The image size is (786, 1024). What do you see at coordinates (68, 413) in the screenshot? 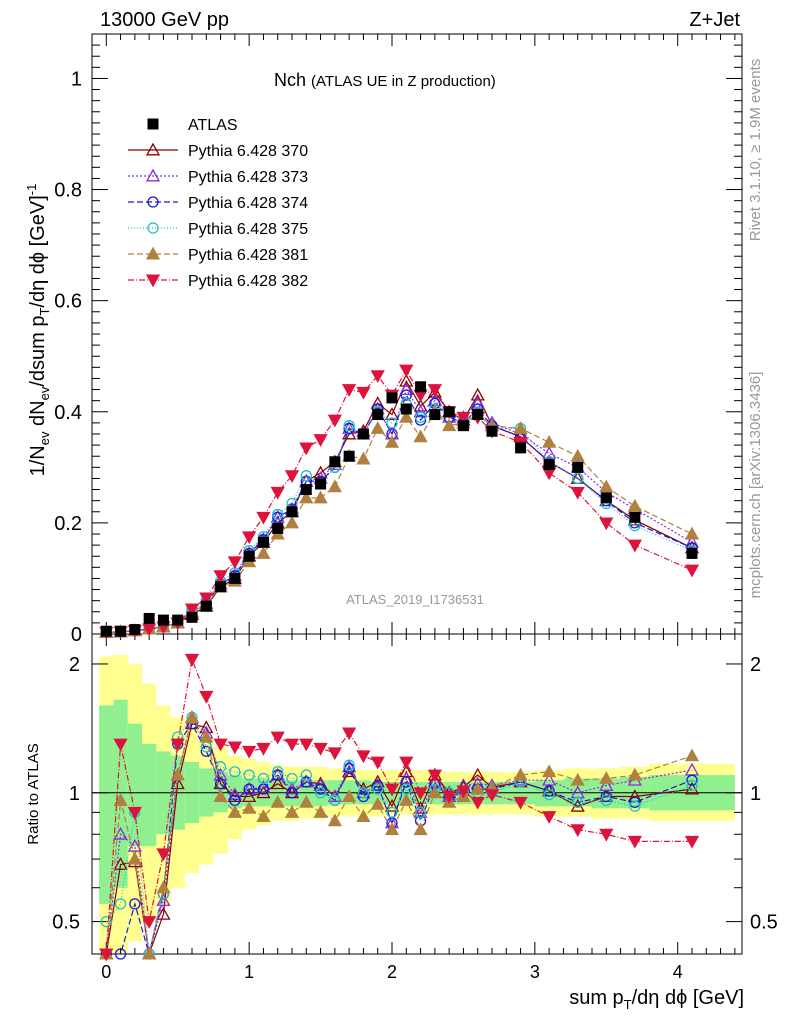
I see `main-y-tick-label: 0.4` at bounding box center [68, 413].